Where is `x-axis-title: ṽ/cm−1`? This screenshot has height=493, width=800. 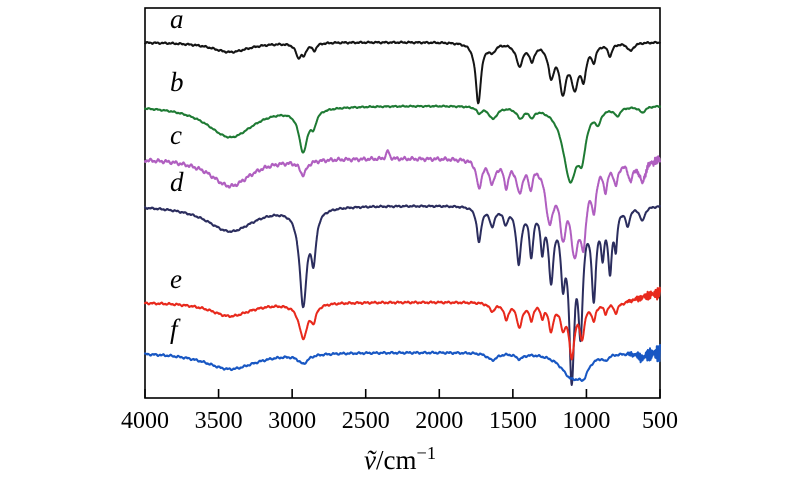 x-axis-title: ṽ/cm−1 is located at coordinates (400, 459).